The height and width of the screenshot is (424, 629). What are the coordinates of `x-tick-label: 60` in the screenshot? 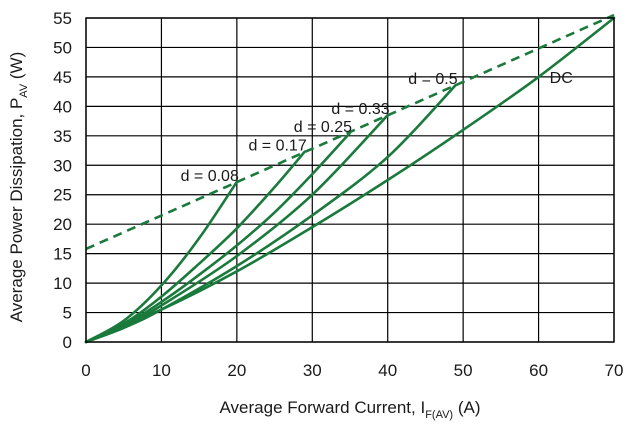 It's located at (538, 370).